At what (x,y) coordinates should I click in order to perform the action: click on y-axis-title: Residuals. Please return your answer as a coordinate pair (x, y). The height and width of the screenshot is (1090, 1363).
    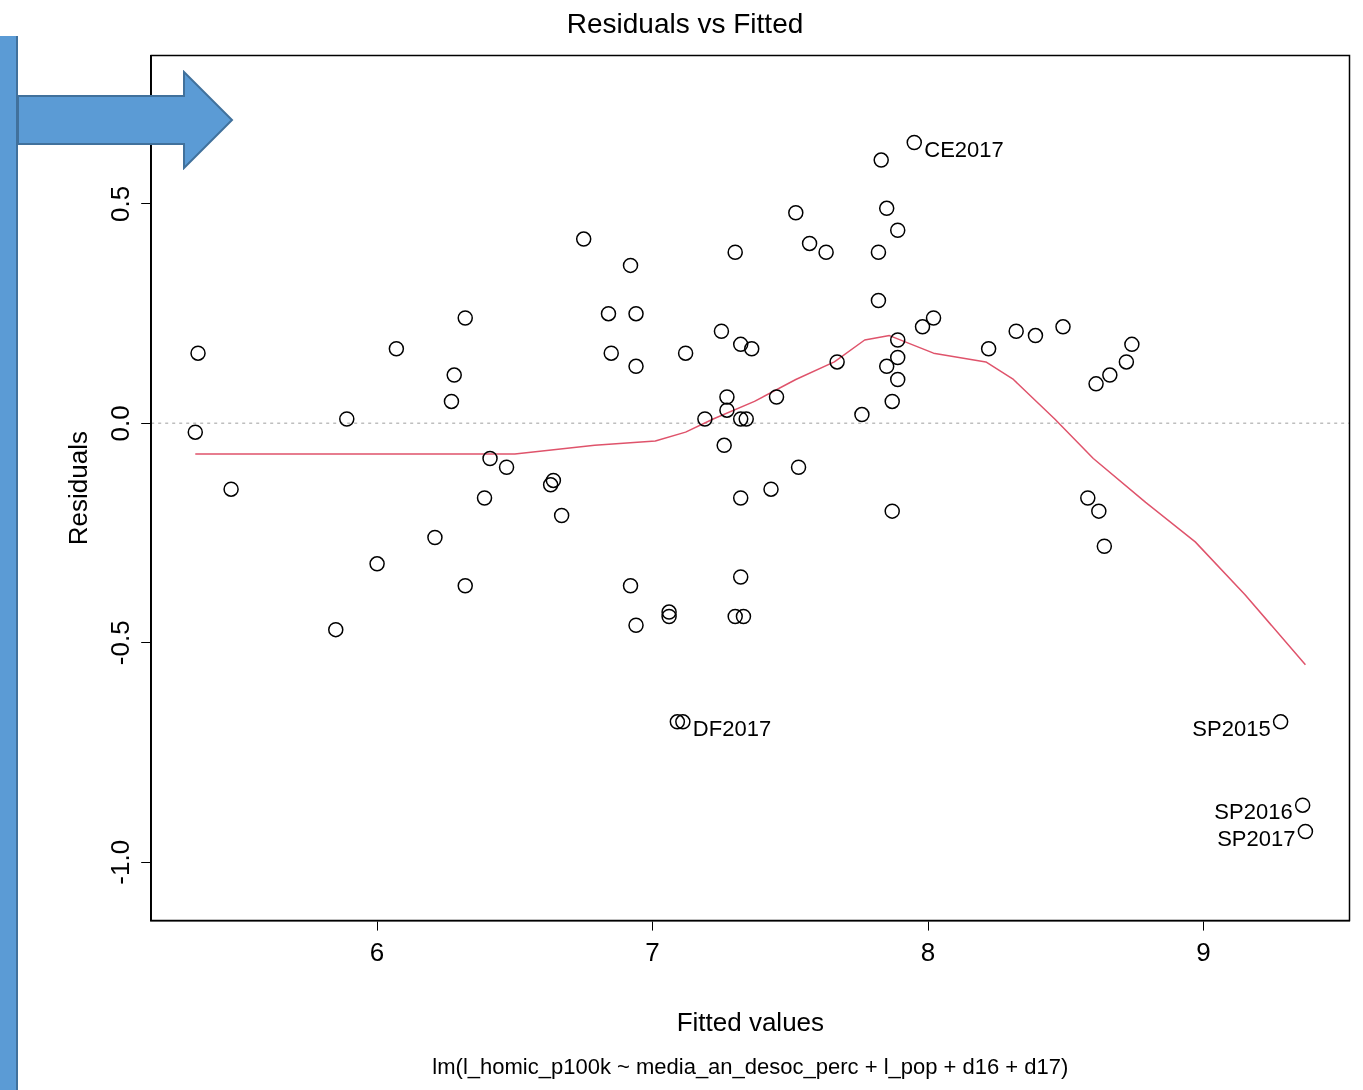
    Looking at the image, I should click on (77, 488).